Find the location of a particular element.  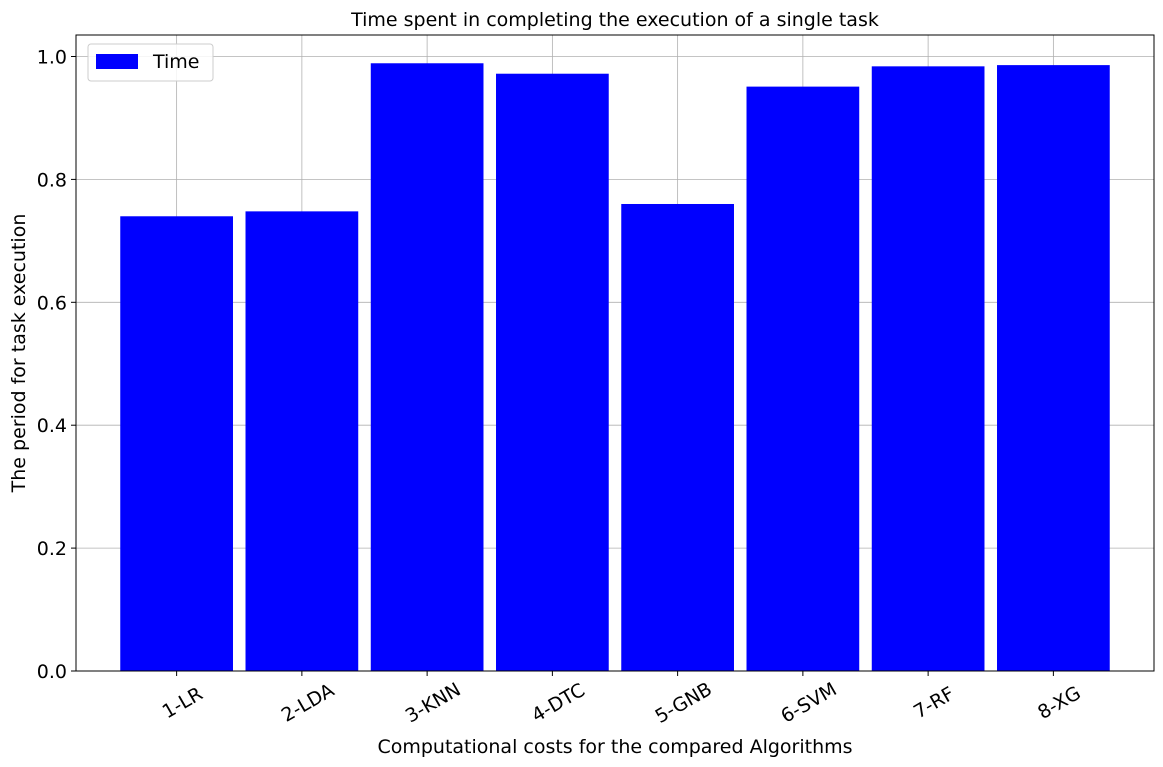

legend: Time is located at coordinates (150, 62).